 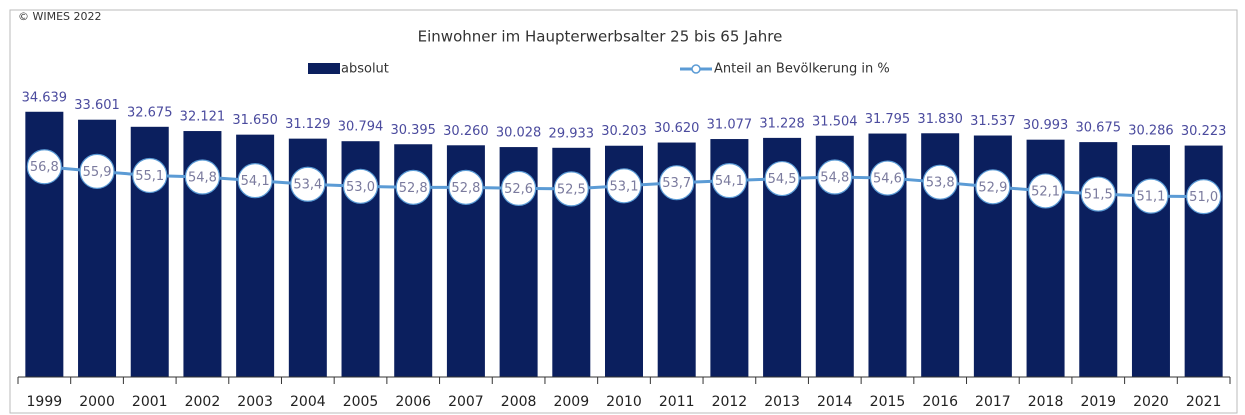 What do you see at coordinates (361, 127) in the screenshot?
I see `bar-value-label: 30.794` at bounding box center [361, 127].